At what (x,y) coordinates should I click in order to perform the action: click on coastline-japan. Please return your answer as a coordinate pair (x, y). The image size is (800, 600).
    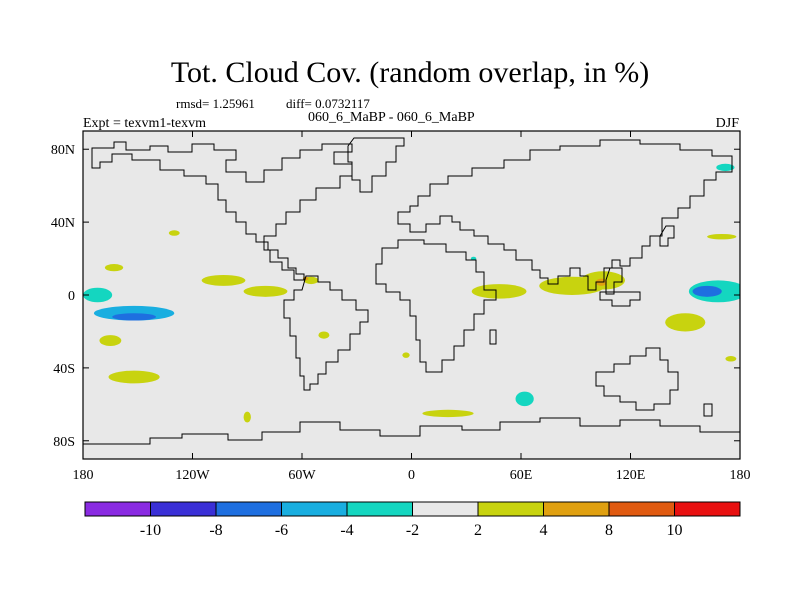
    Looking at the image, I should click on (667, 236).